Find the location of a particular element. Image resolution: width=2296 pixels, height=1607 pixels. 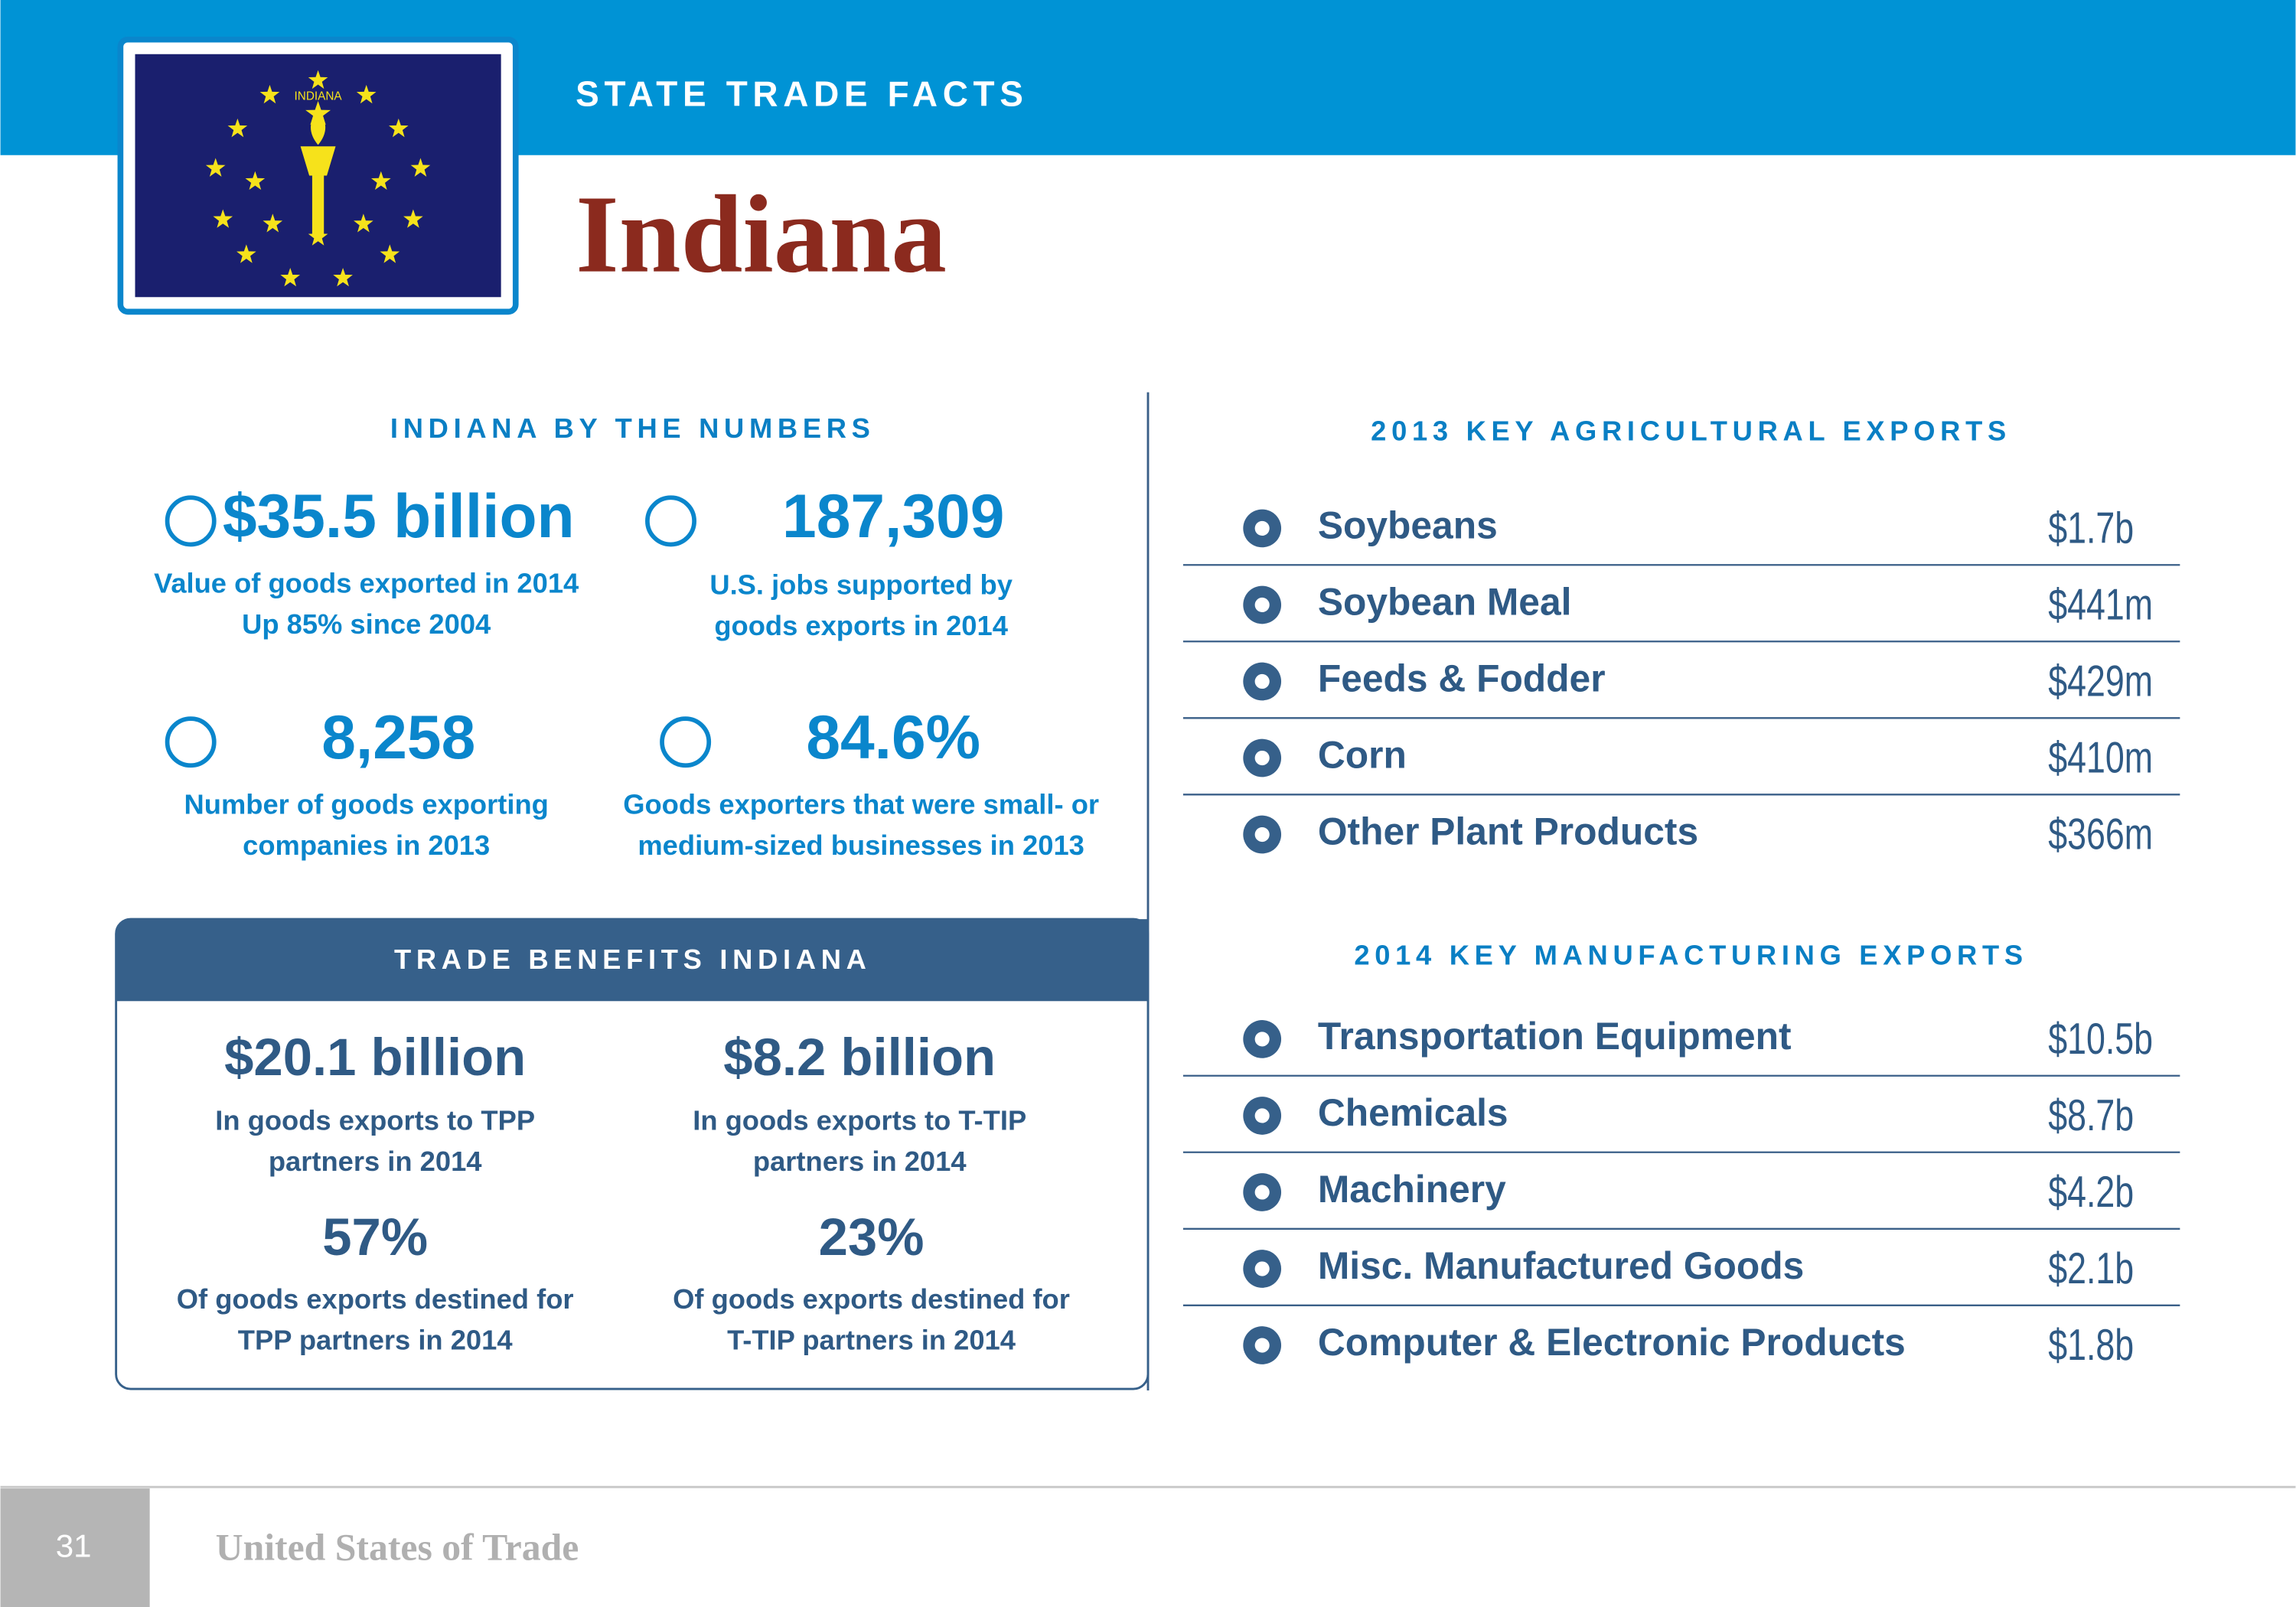

row-value: $4.2b is located at coordinates (2091, 1192).